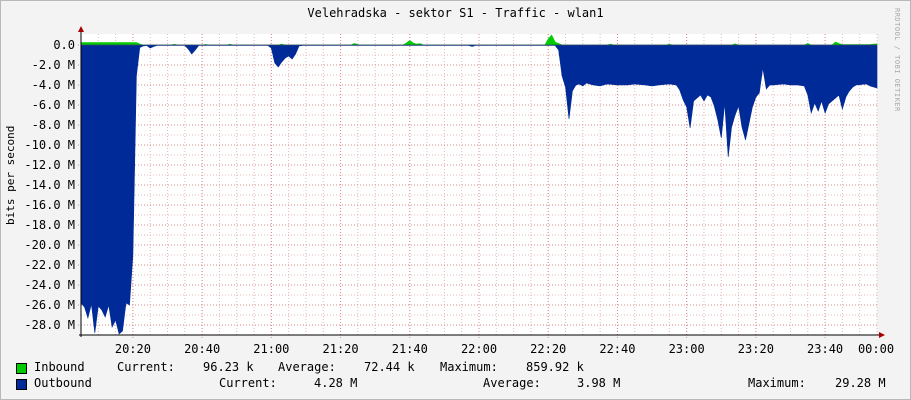 This screenshot has height=400, width=911. What do you see at coordinates (617, 349) in the screenshot?
I see `x-tick-label: 22:40` at bounding box center [617, 349].